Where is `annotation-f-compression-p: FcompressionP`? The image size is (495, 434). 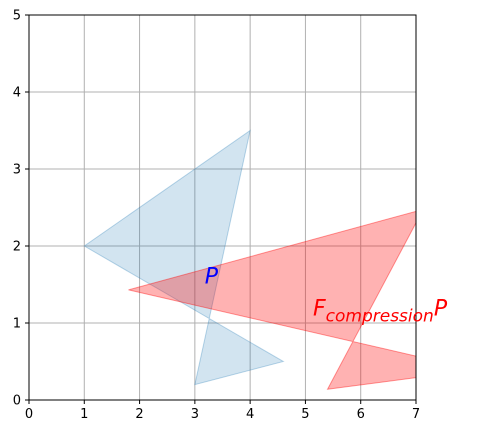
annotation-f-compression-p: FcompressionP is located at coordinates (380, 312).